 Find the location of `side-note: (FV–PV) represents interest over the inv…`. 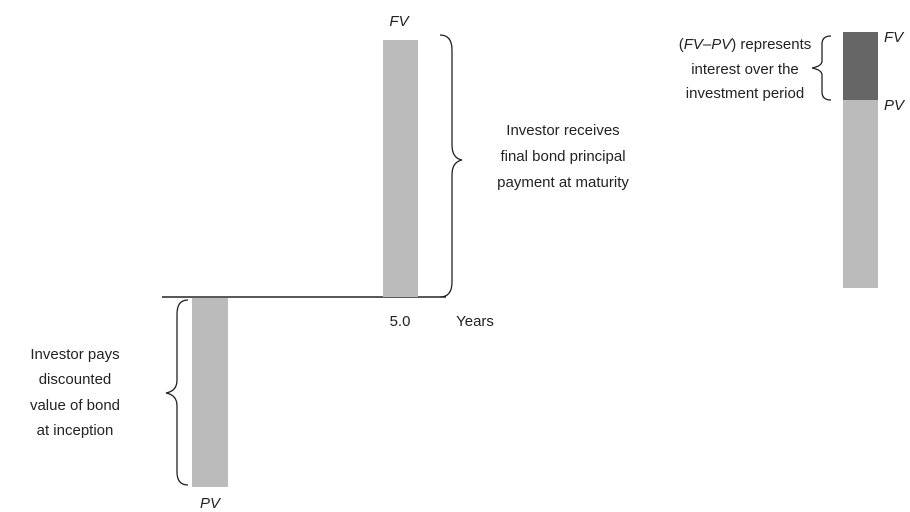

side-note: (FV–PV) represents interest over the inv… is located at coordinates (745, 69).